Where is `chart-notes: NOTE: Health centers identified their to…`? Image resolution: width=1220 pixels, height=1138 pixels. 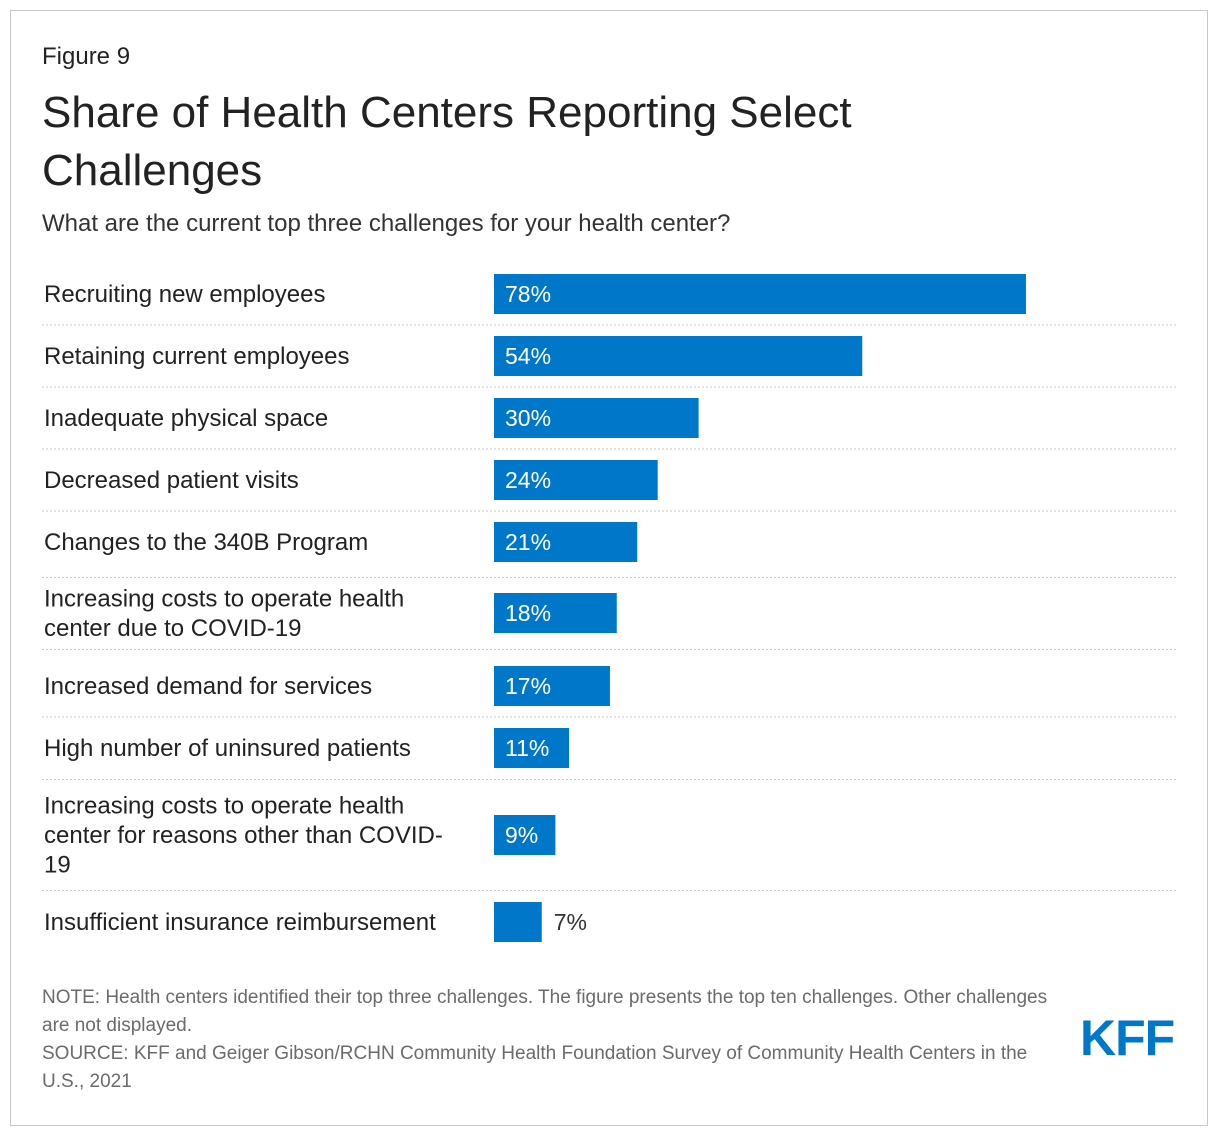 chart-notes: NOTE: Health centers identified their to… is located at coordinates (547, 1040).